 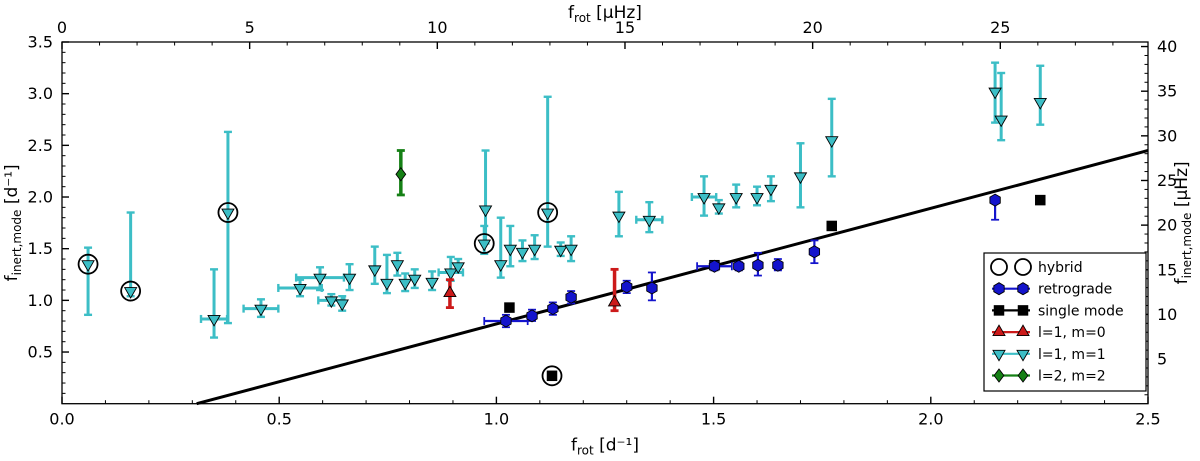 I want to click on legend-entry: hybrid, so click(x=1036, y=267).